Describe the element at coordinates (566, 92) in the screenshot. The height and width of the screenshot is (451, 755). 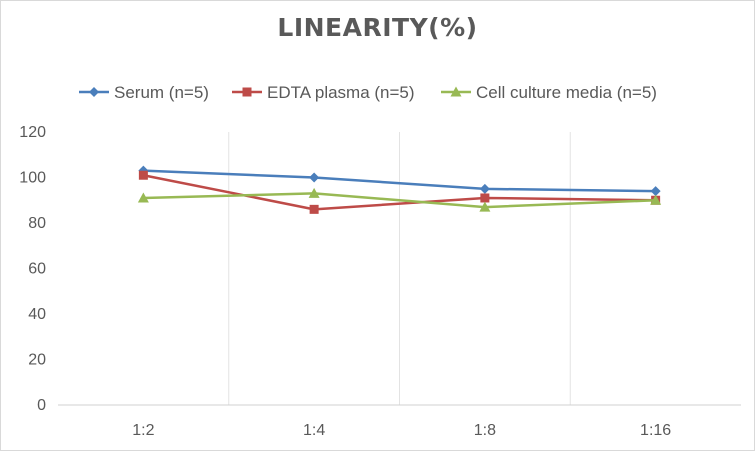
I see `legend-label: Cell culture media (n=5)` at that location.